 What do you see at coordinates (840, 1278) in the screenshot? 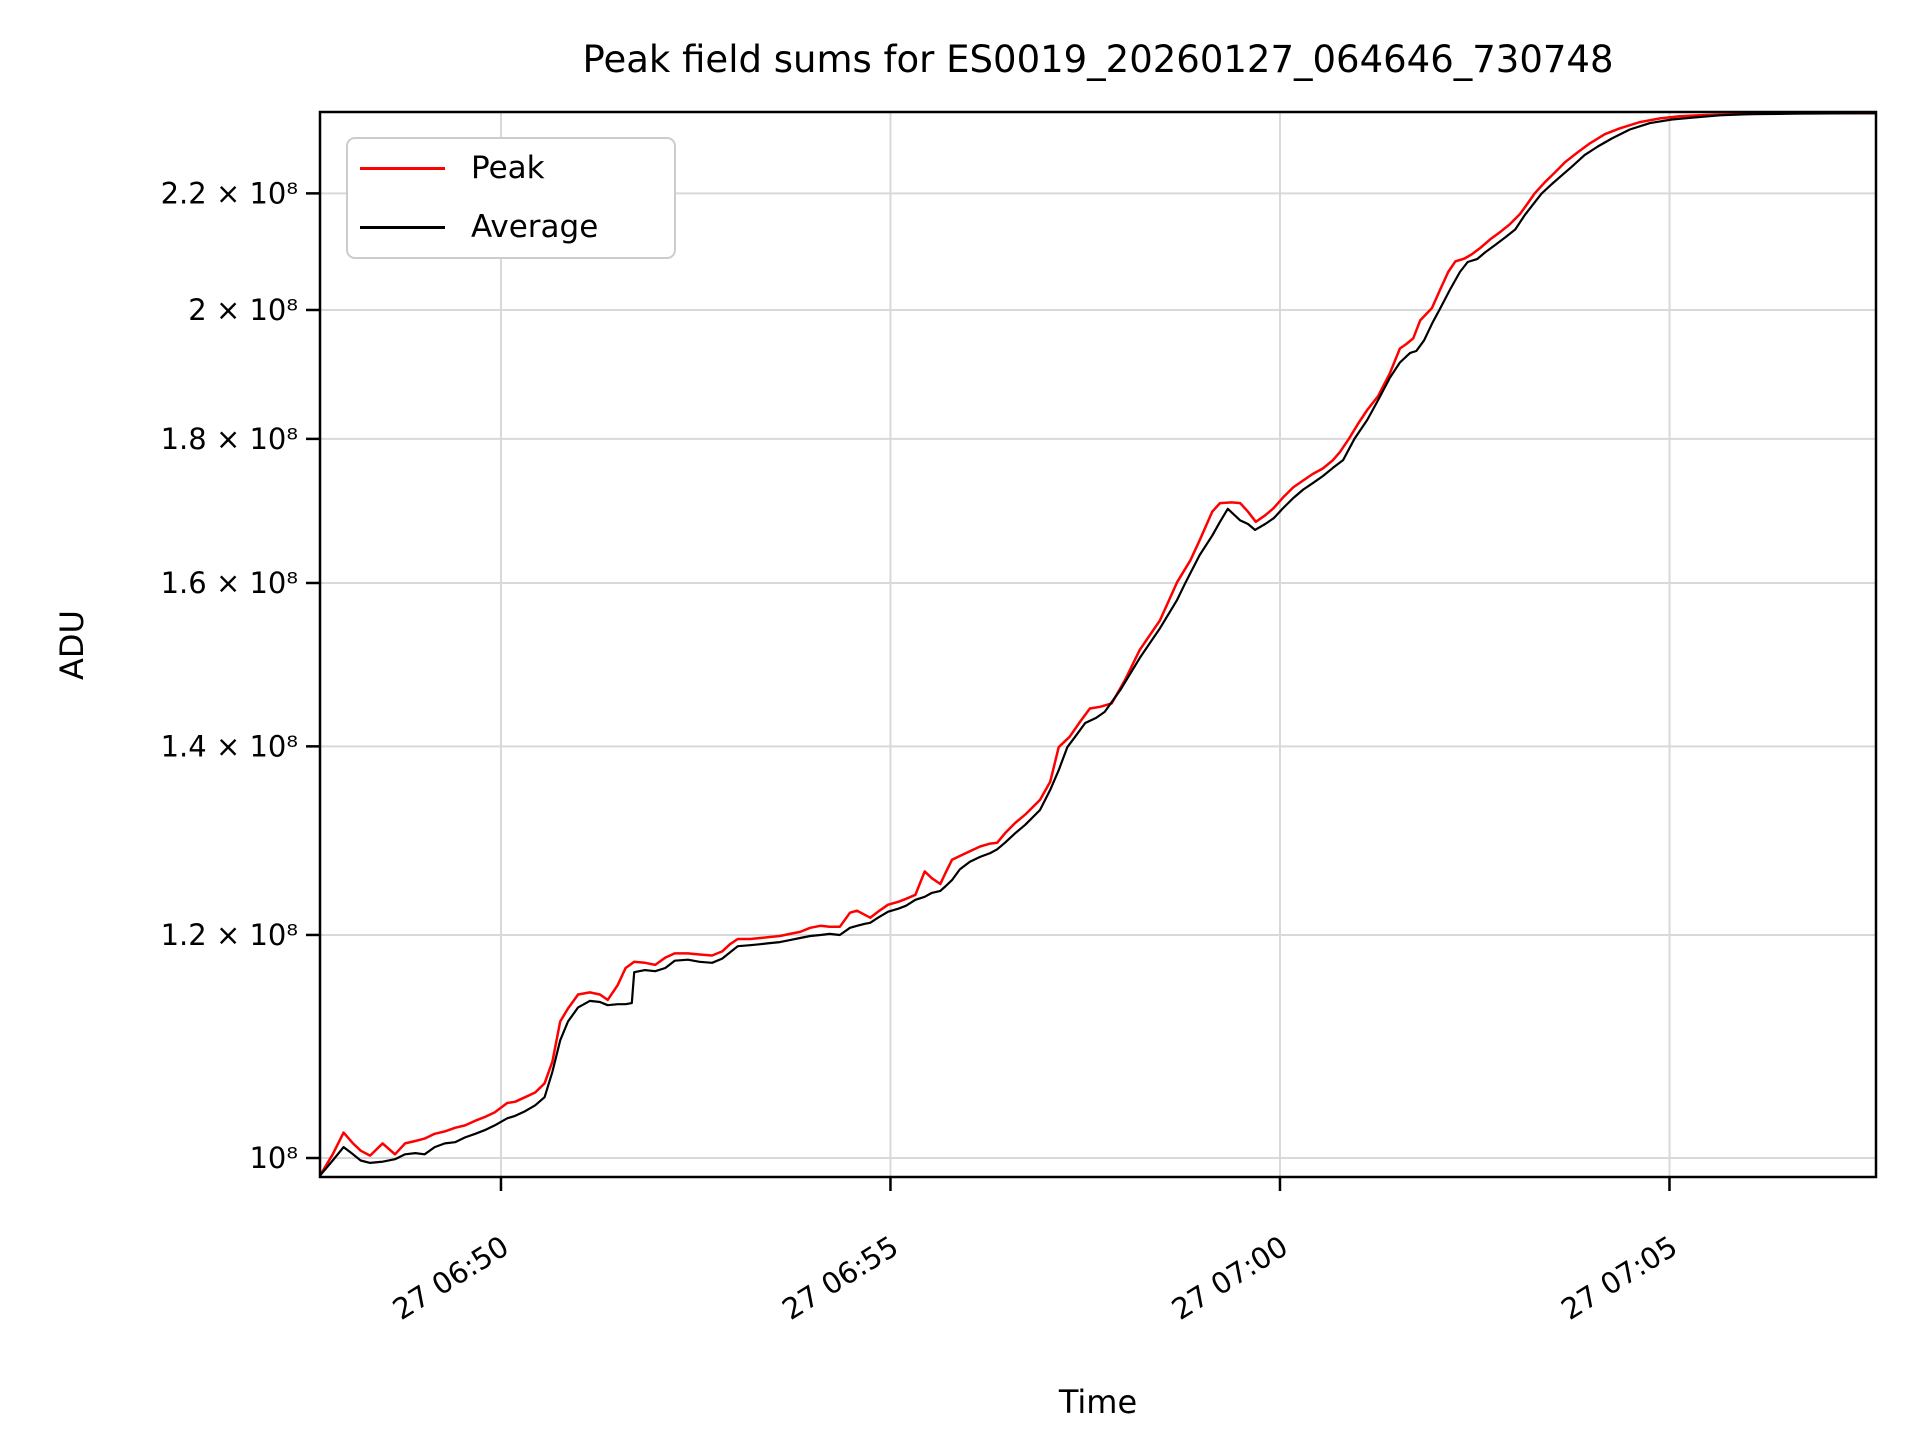
I see `x-tick-label-1: 27 06:55` at bounding box center [840, 1278].